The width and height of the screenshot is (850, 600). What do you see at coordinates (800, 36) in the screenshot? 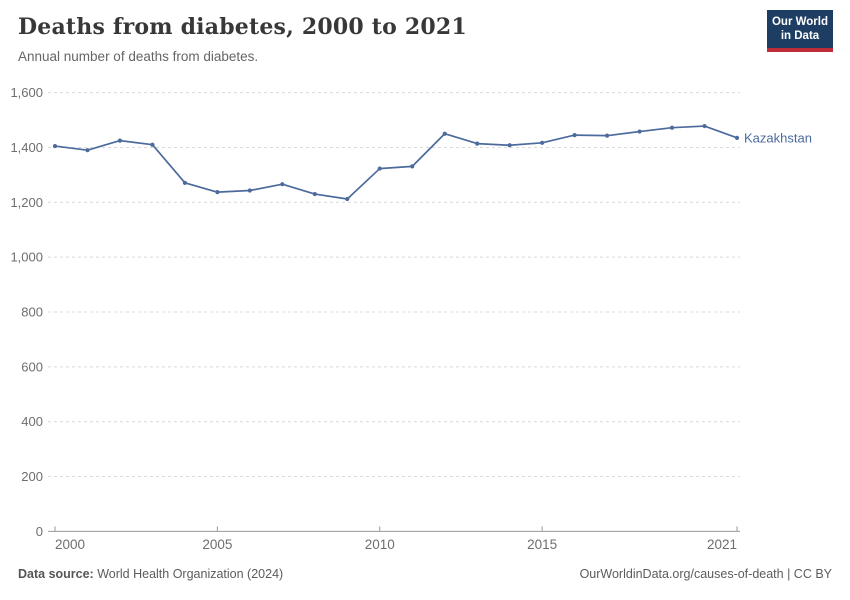
I see `owid-logo-line2: in Data` at bounding box center [800, 36].